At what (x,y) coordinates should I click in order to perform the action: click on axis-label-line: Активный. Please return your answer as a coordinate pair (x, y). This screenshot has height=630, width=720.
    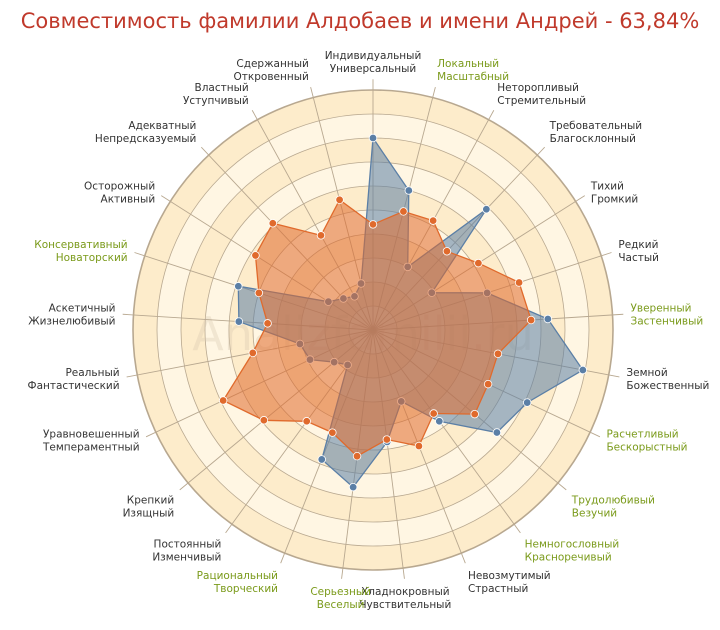
    Looking at the image, I should click on (128, 199).